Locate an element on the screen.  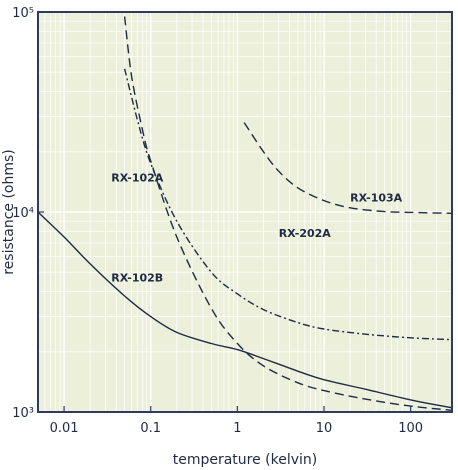
y-tick-label: 10⁴ is located at coordinates (23, 213).